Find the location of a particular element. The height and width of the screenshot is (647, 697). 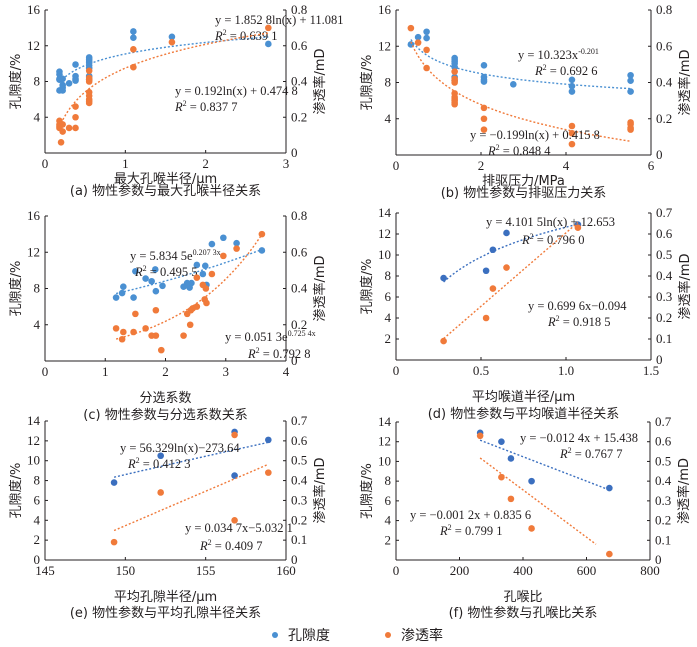

x-axis-label: 平均喉道半径/μm is located at coordinates (523, 397).